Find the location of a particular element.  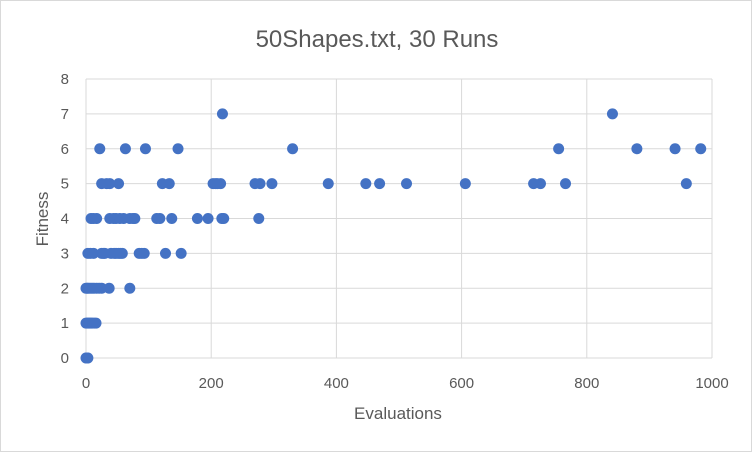

y-tick-labels: 0 1 2 3 4 5 6 7 8 is located at coordinates (65, 219).